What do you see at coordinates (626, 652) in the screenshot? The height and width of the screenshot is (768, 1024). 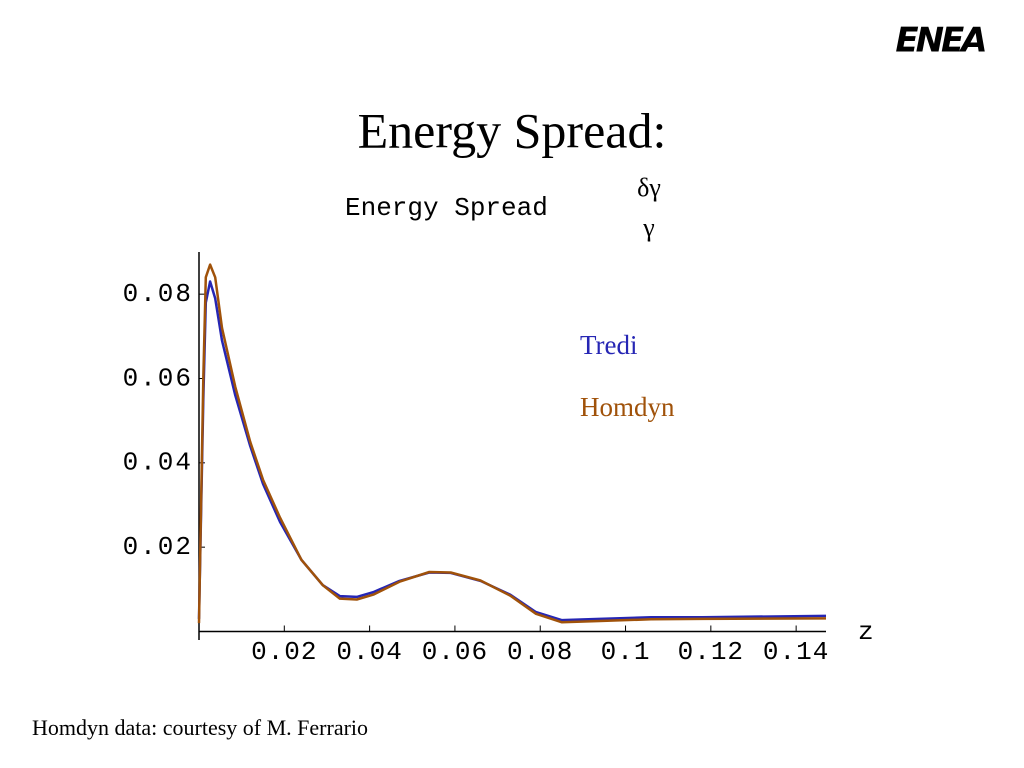 I see `x-tick-label: 0.1` at bounding box center [626, 652].